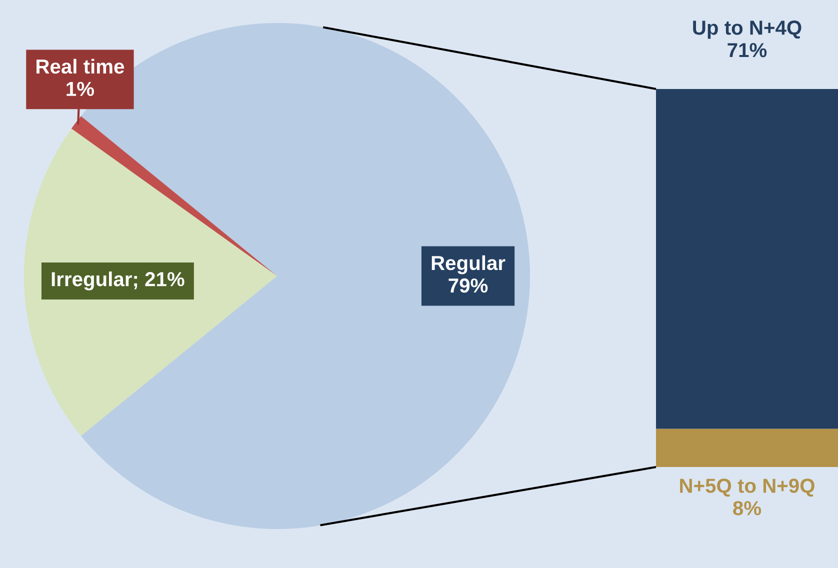  I want to click on data-label: 71%, so click(747, 50).